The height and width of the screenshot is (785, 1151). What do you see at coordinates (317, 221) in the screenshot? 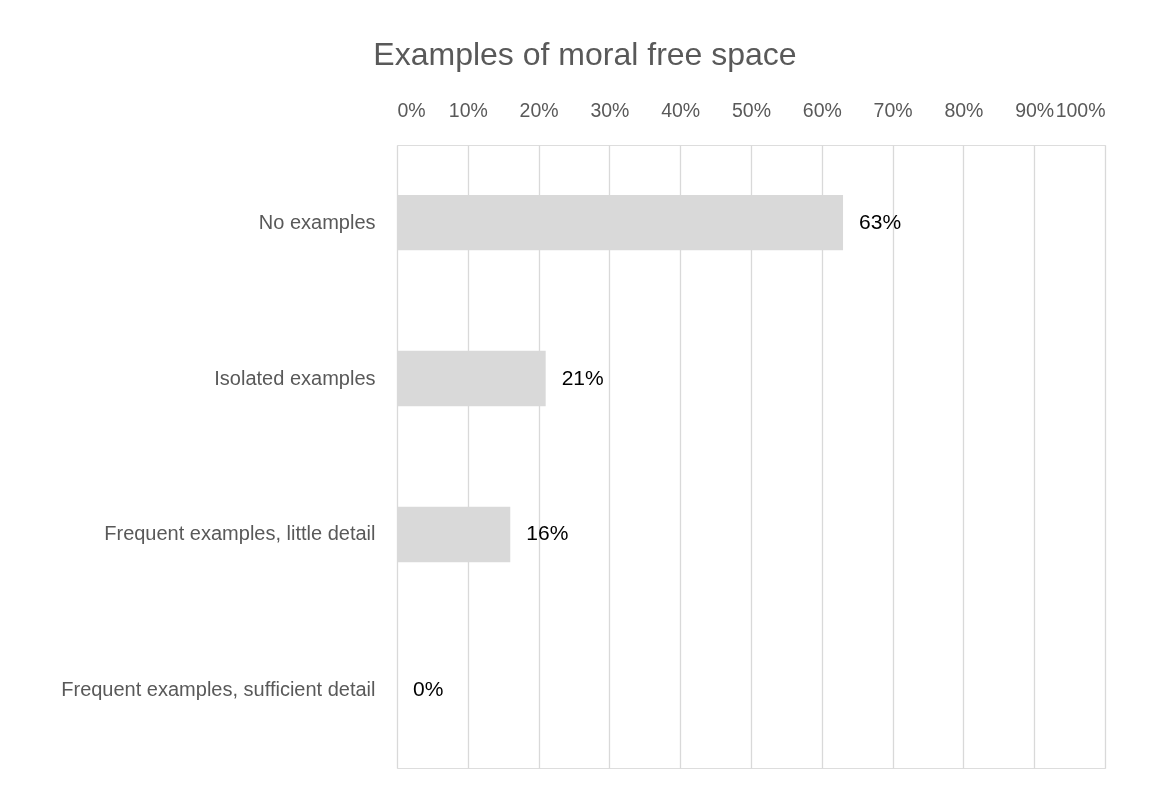
I see `y-tick-label: No examples` at bounding box center [317, 221].